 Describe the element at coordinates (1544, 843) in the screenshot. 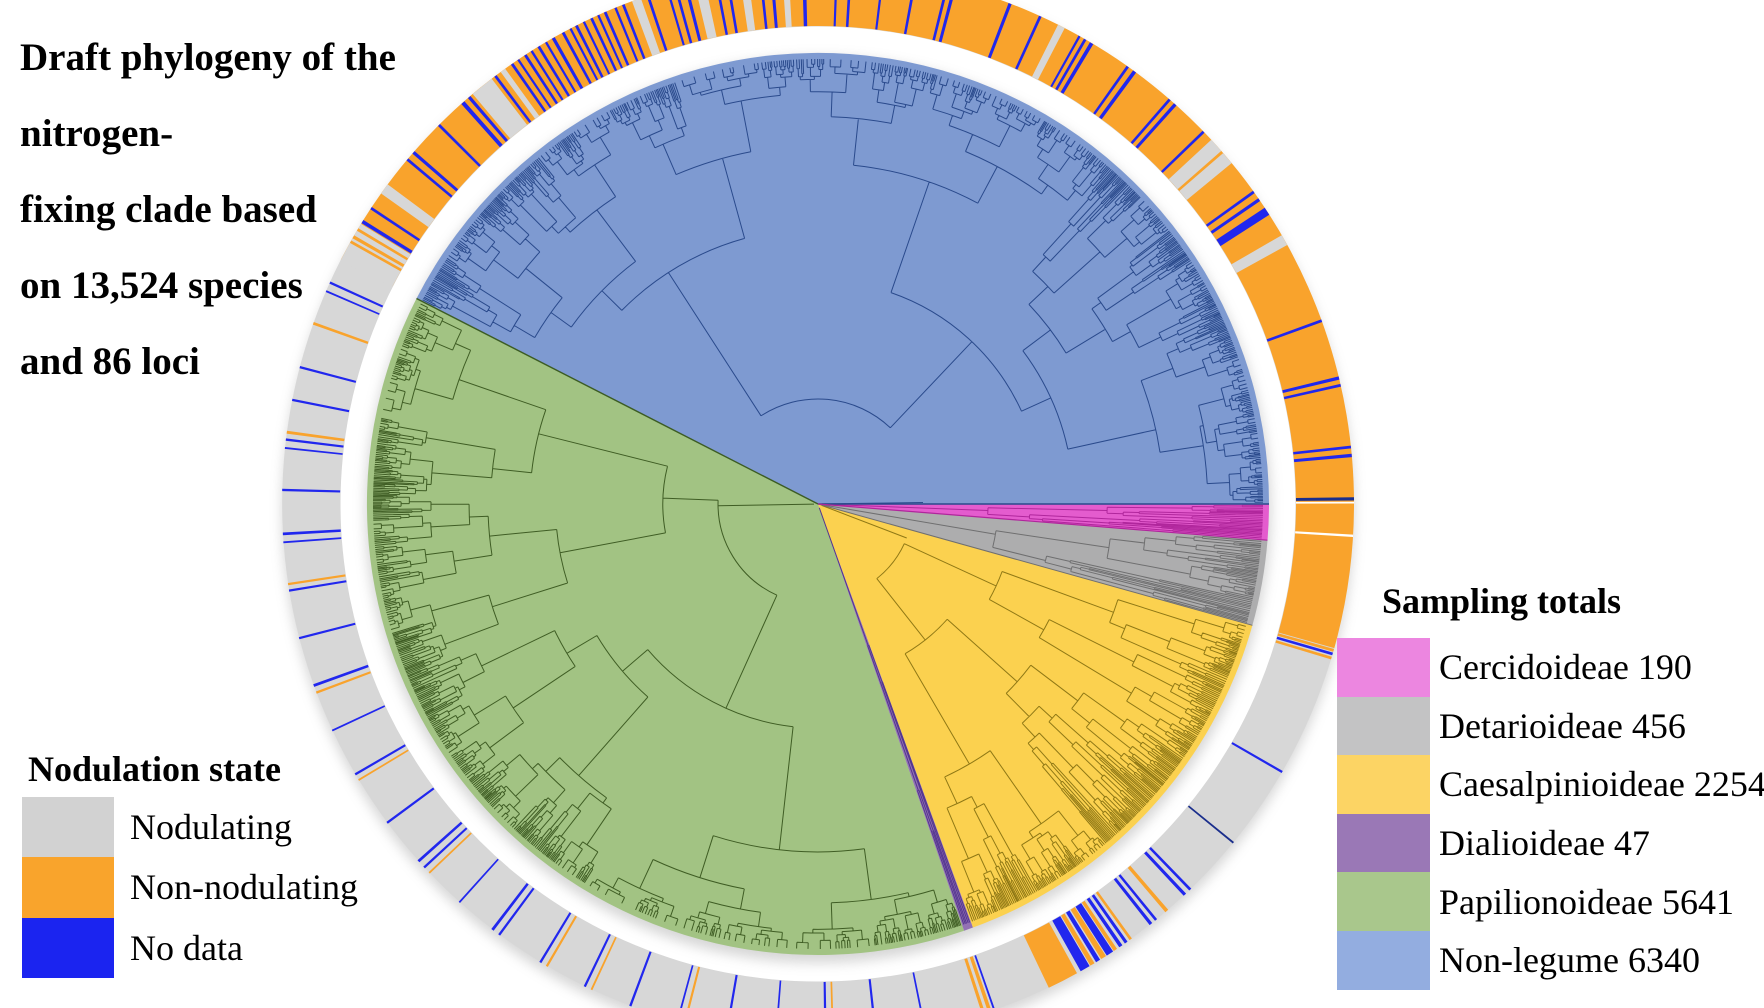

I see `dialioideae-label: Dialioideae 47` at that location.